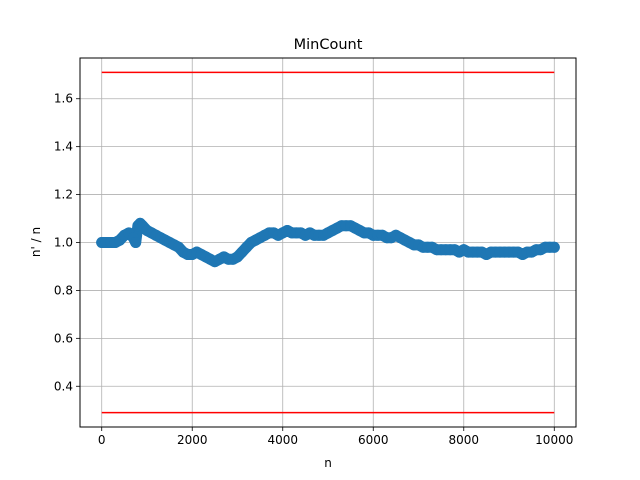 Image resolution: width=640 pixels, height=480 pixels. Describe the element at coordinates (63, 243) in the screenshot. I see `y-tick-label: 1.0` at that location.